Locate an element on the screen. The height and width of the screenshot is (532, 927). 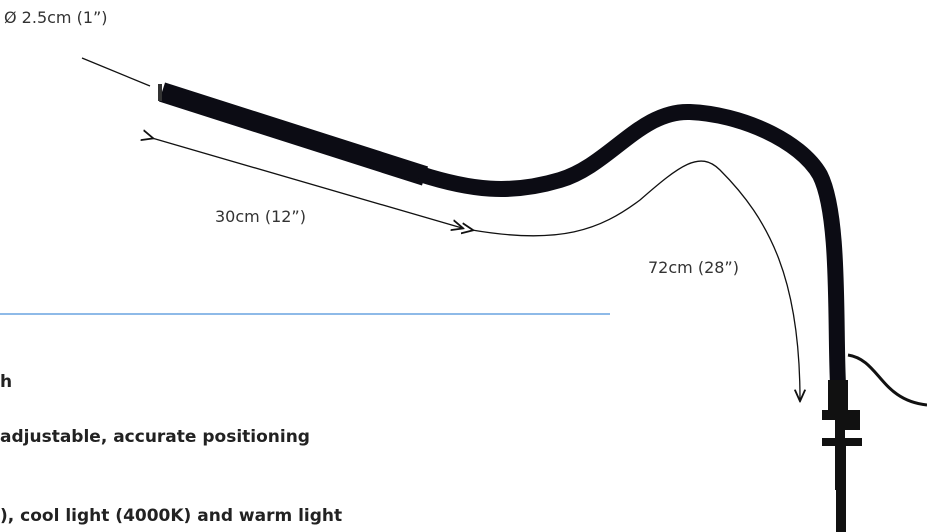
length-label: 30cm (12”) is located at coordinates (260, 216).